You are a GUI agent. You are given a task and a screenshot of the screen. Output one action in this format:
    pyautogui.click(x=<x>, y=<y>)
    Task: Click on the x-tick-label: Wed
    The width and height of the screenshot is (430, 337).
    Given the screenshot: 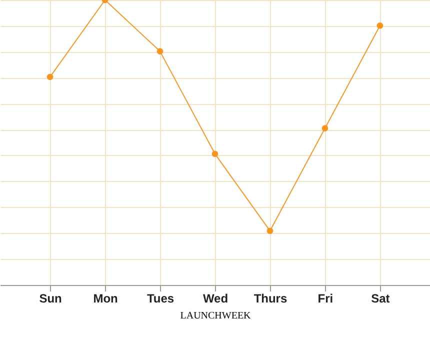 What is the action you would take?
    pyautogui.click(x=215, y=299)
    